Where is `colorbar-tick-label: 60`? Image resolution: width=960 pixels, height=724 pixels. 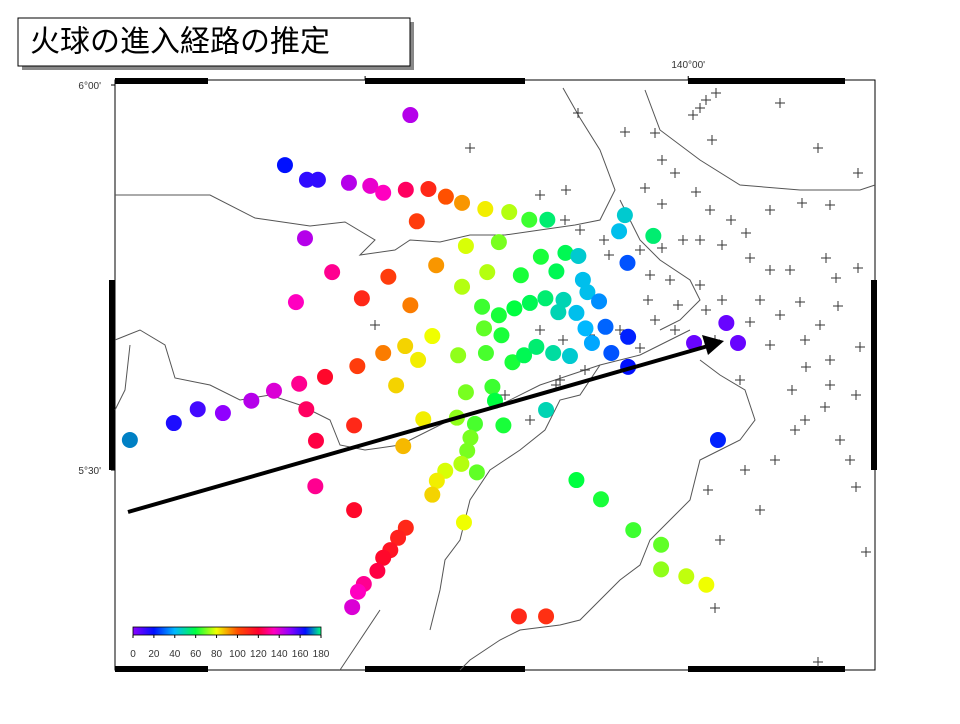 colorbar-tick-label: 60 is located at coordinates (196, 654).